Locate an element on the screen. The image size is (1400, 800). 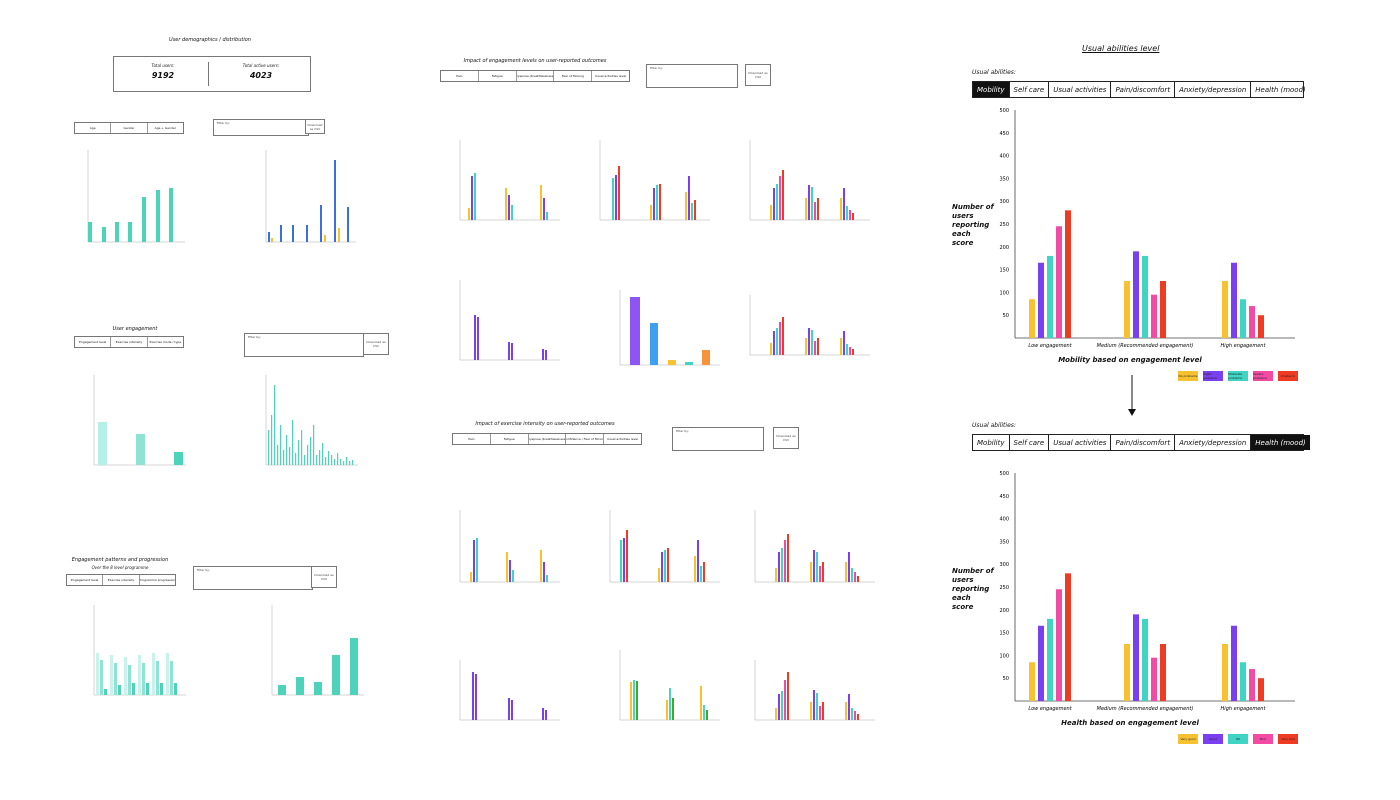
active-users-value: 4023 is located at coordinates (261, 75).